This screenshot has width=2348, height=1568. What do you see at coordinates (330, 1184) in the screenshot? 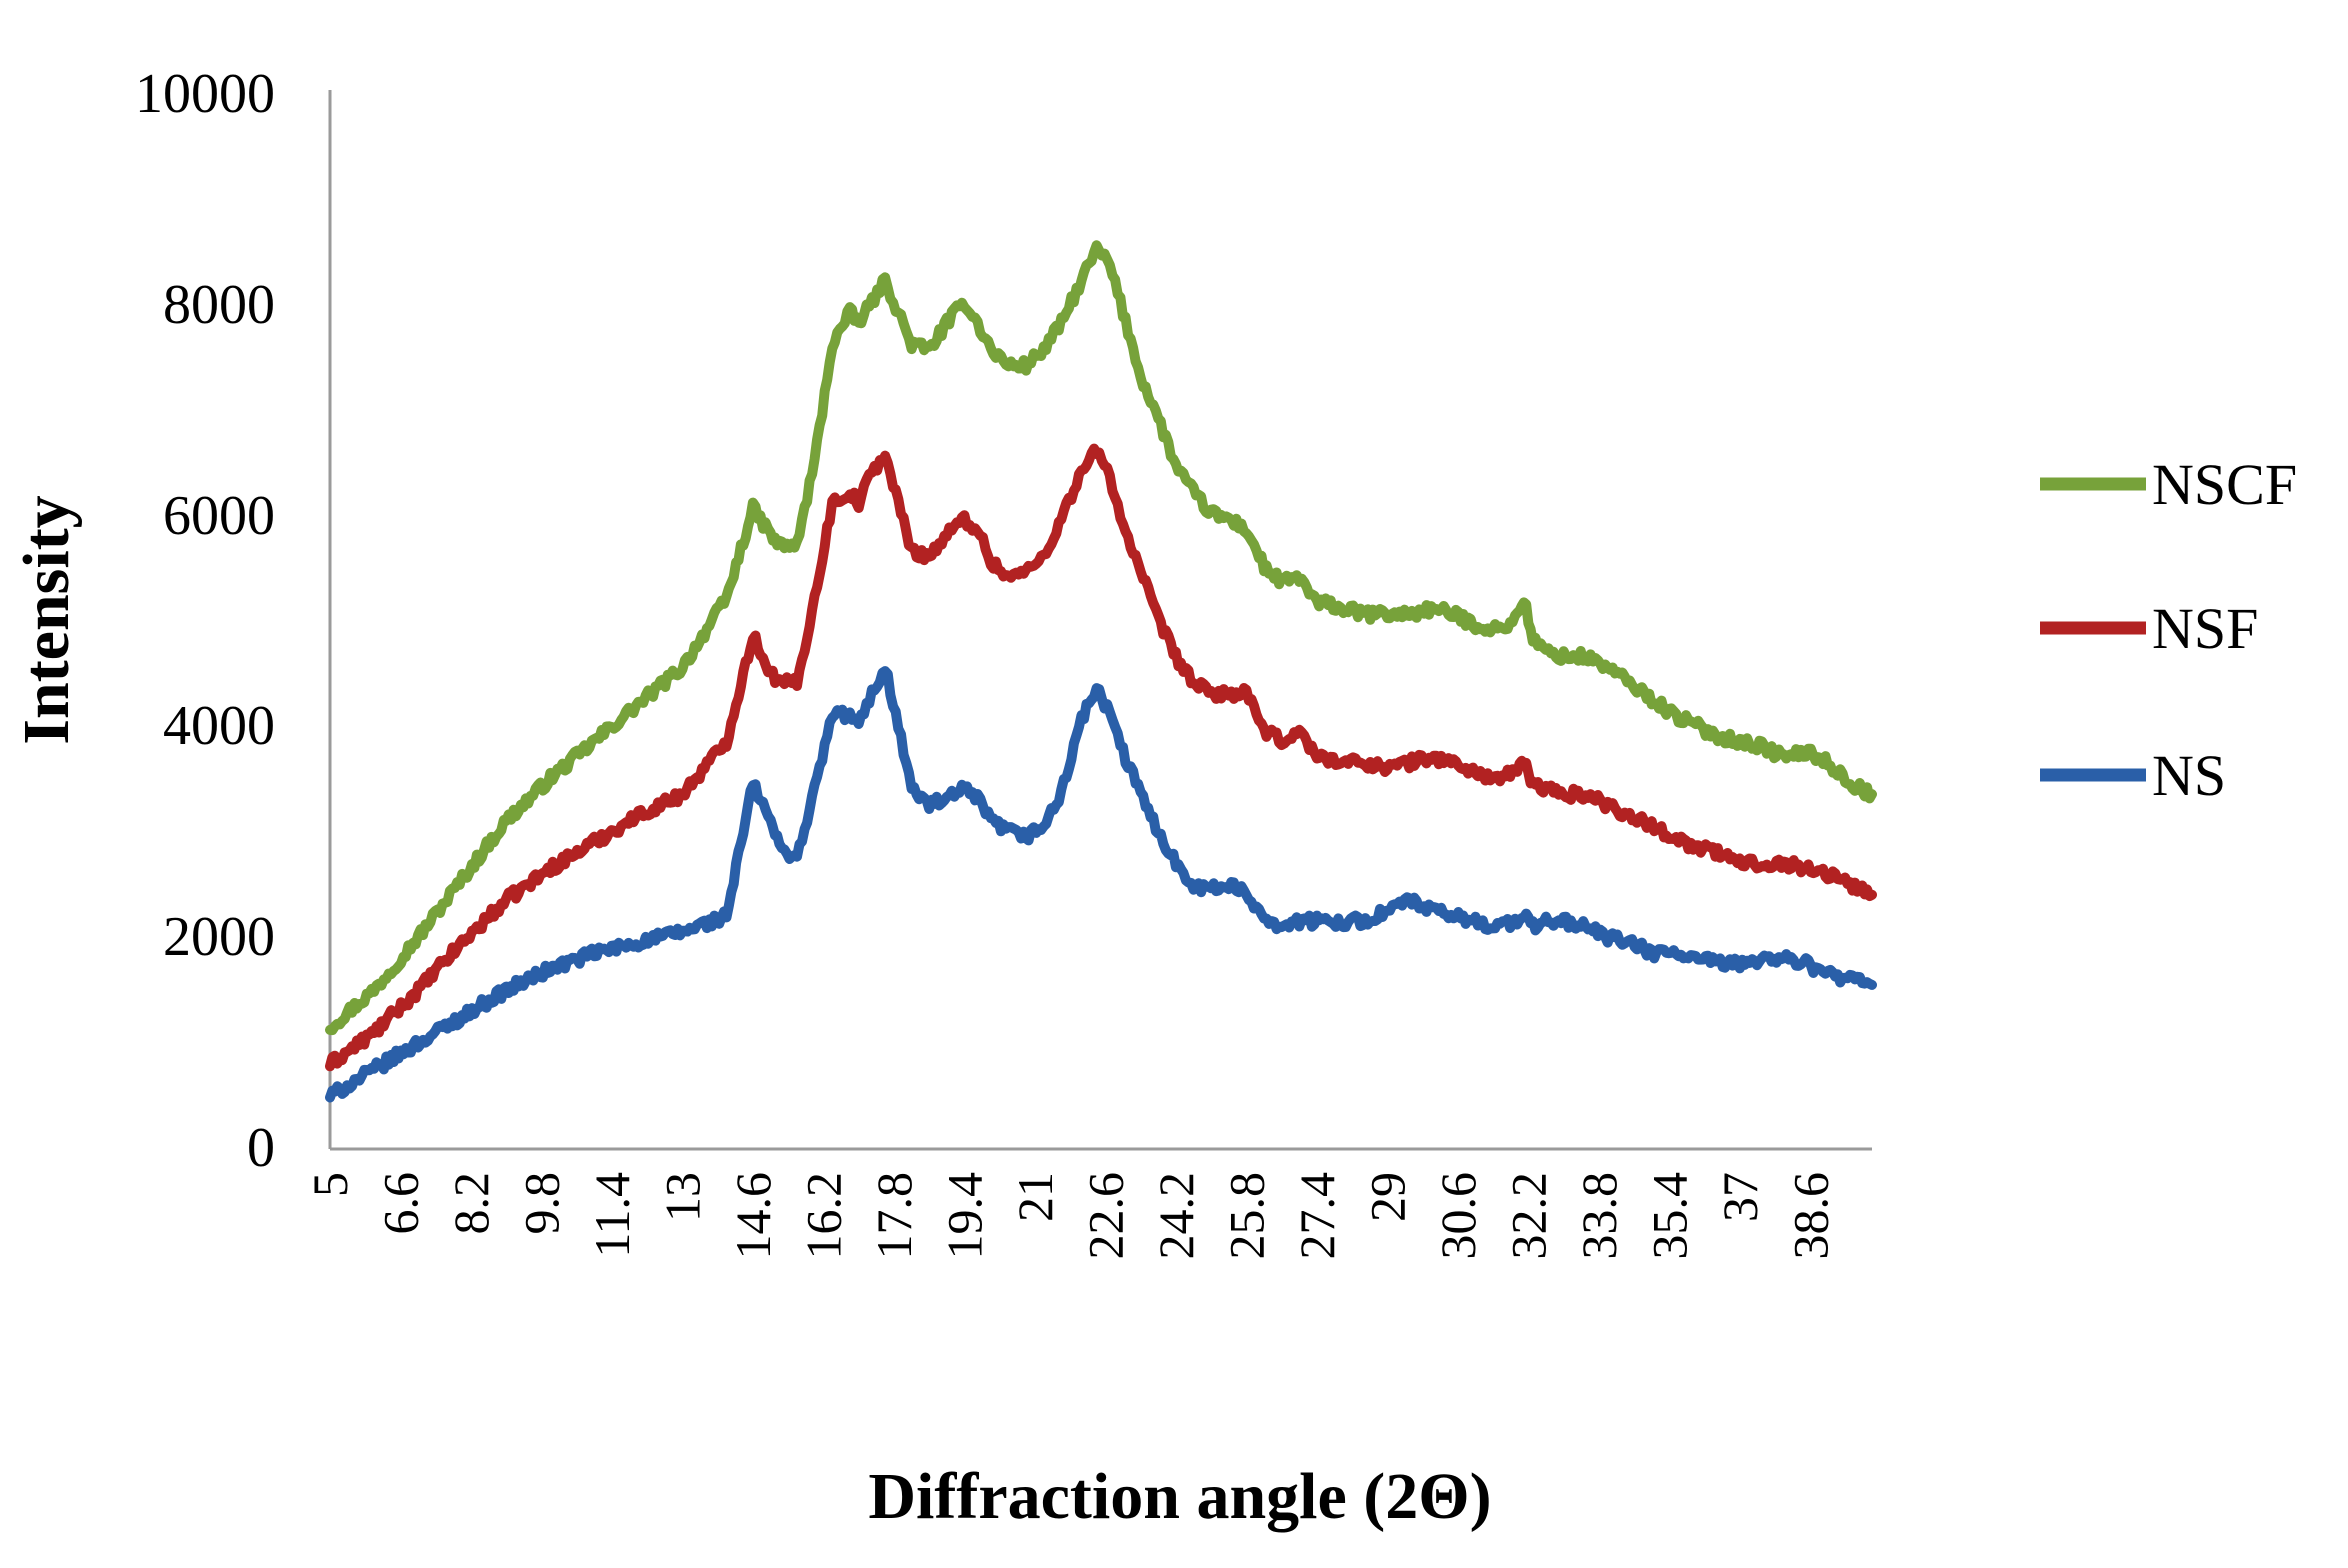
I see `x-tick-label: 5` at bounding box center [330, 1184].